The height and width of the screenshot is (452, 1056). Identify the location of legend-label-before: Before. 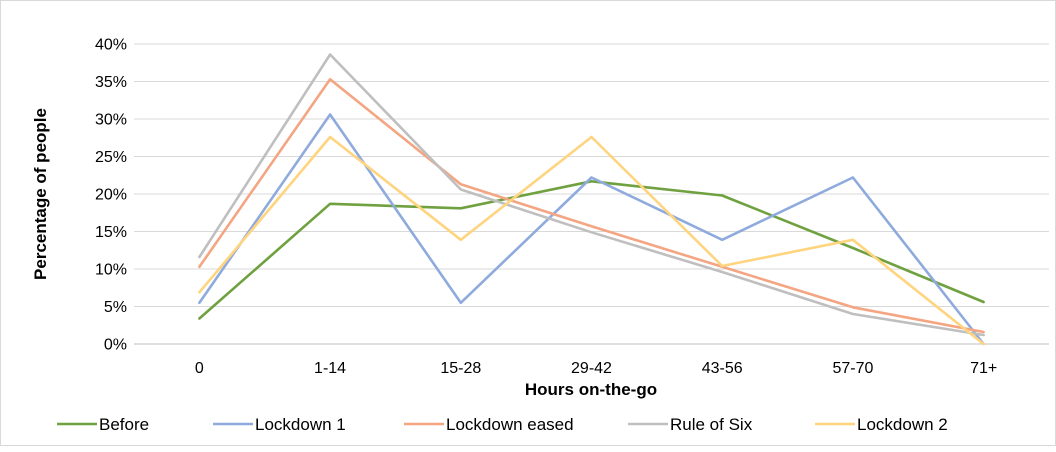
(124, 424).